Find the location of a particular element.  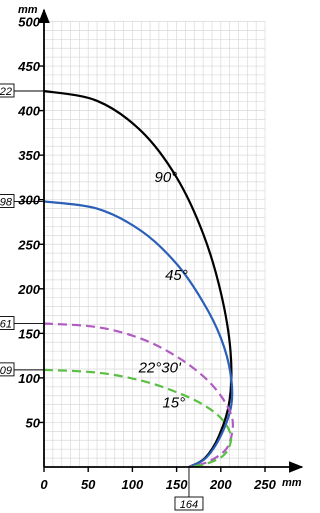

curve-label: 90° is located at coordinates (166, 177).